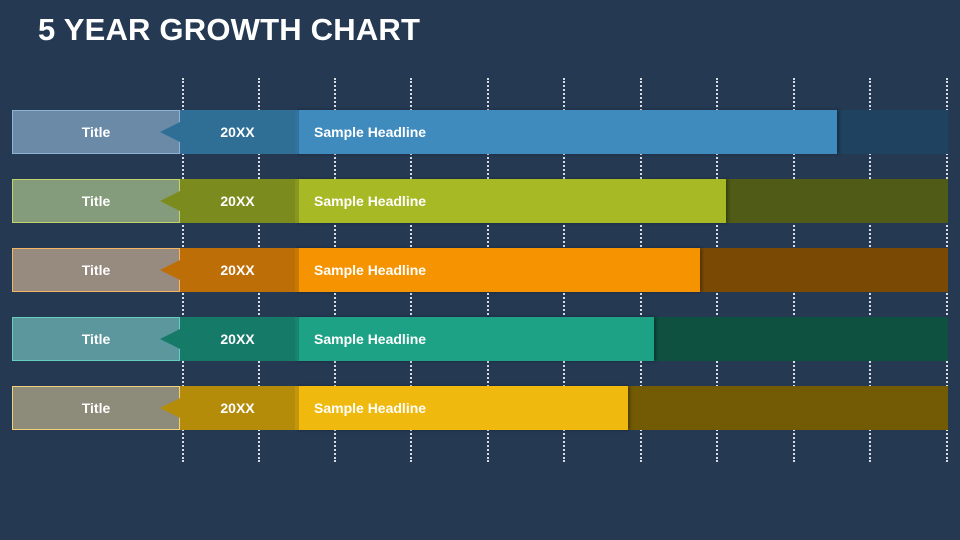  I want to click on page-title: 5 YEAR GROWTH CHART, so click(229, 29).